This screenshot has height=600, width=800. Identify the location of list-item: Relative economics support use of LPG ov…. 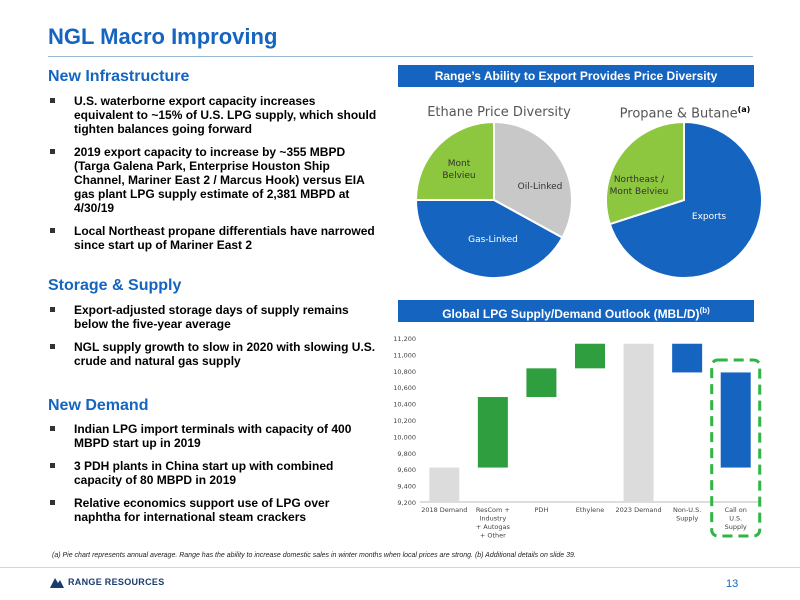
(213, 510).